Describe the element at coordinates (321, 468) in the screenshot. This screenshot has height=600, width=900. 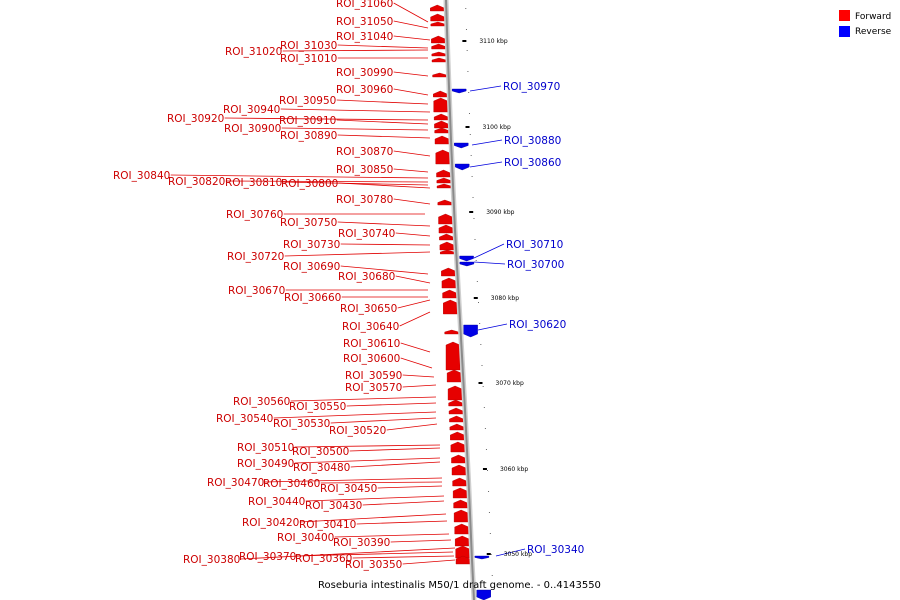
I see `forward-feature-label: ROI_30480` at that location.